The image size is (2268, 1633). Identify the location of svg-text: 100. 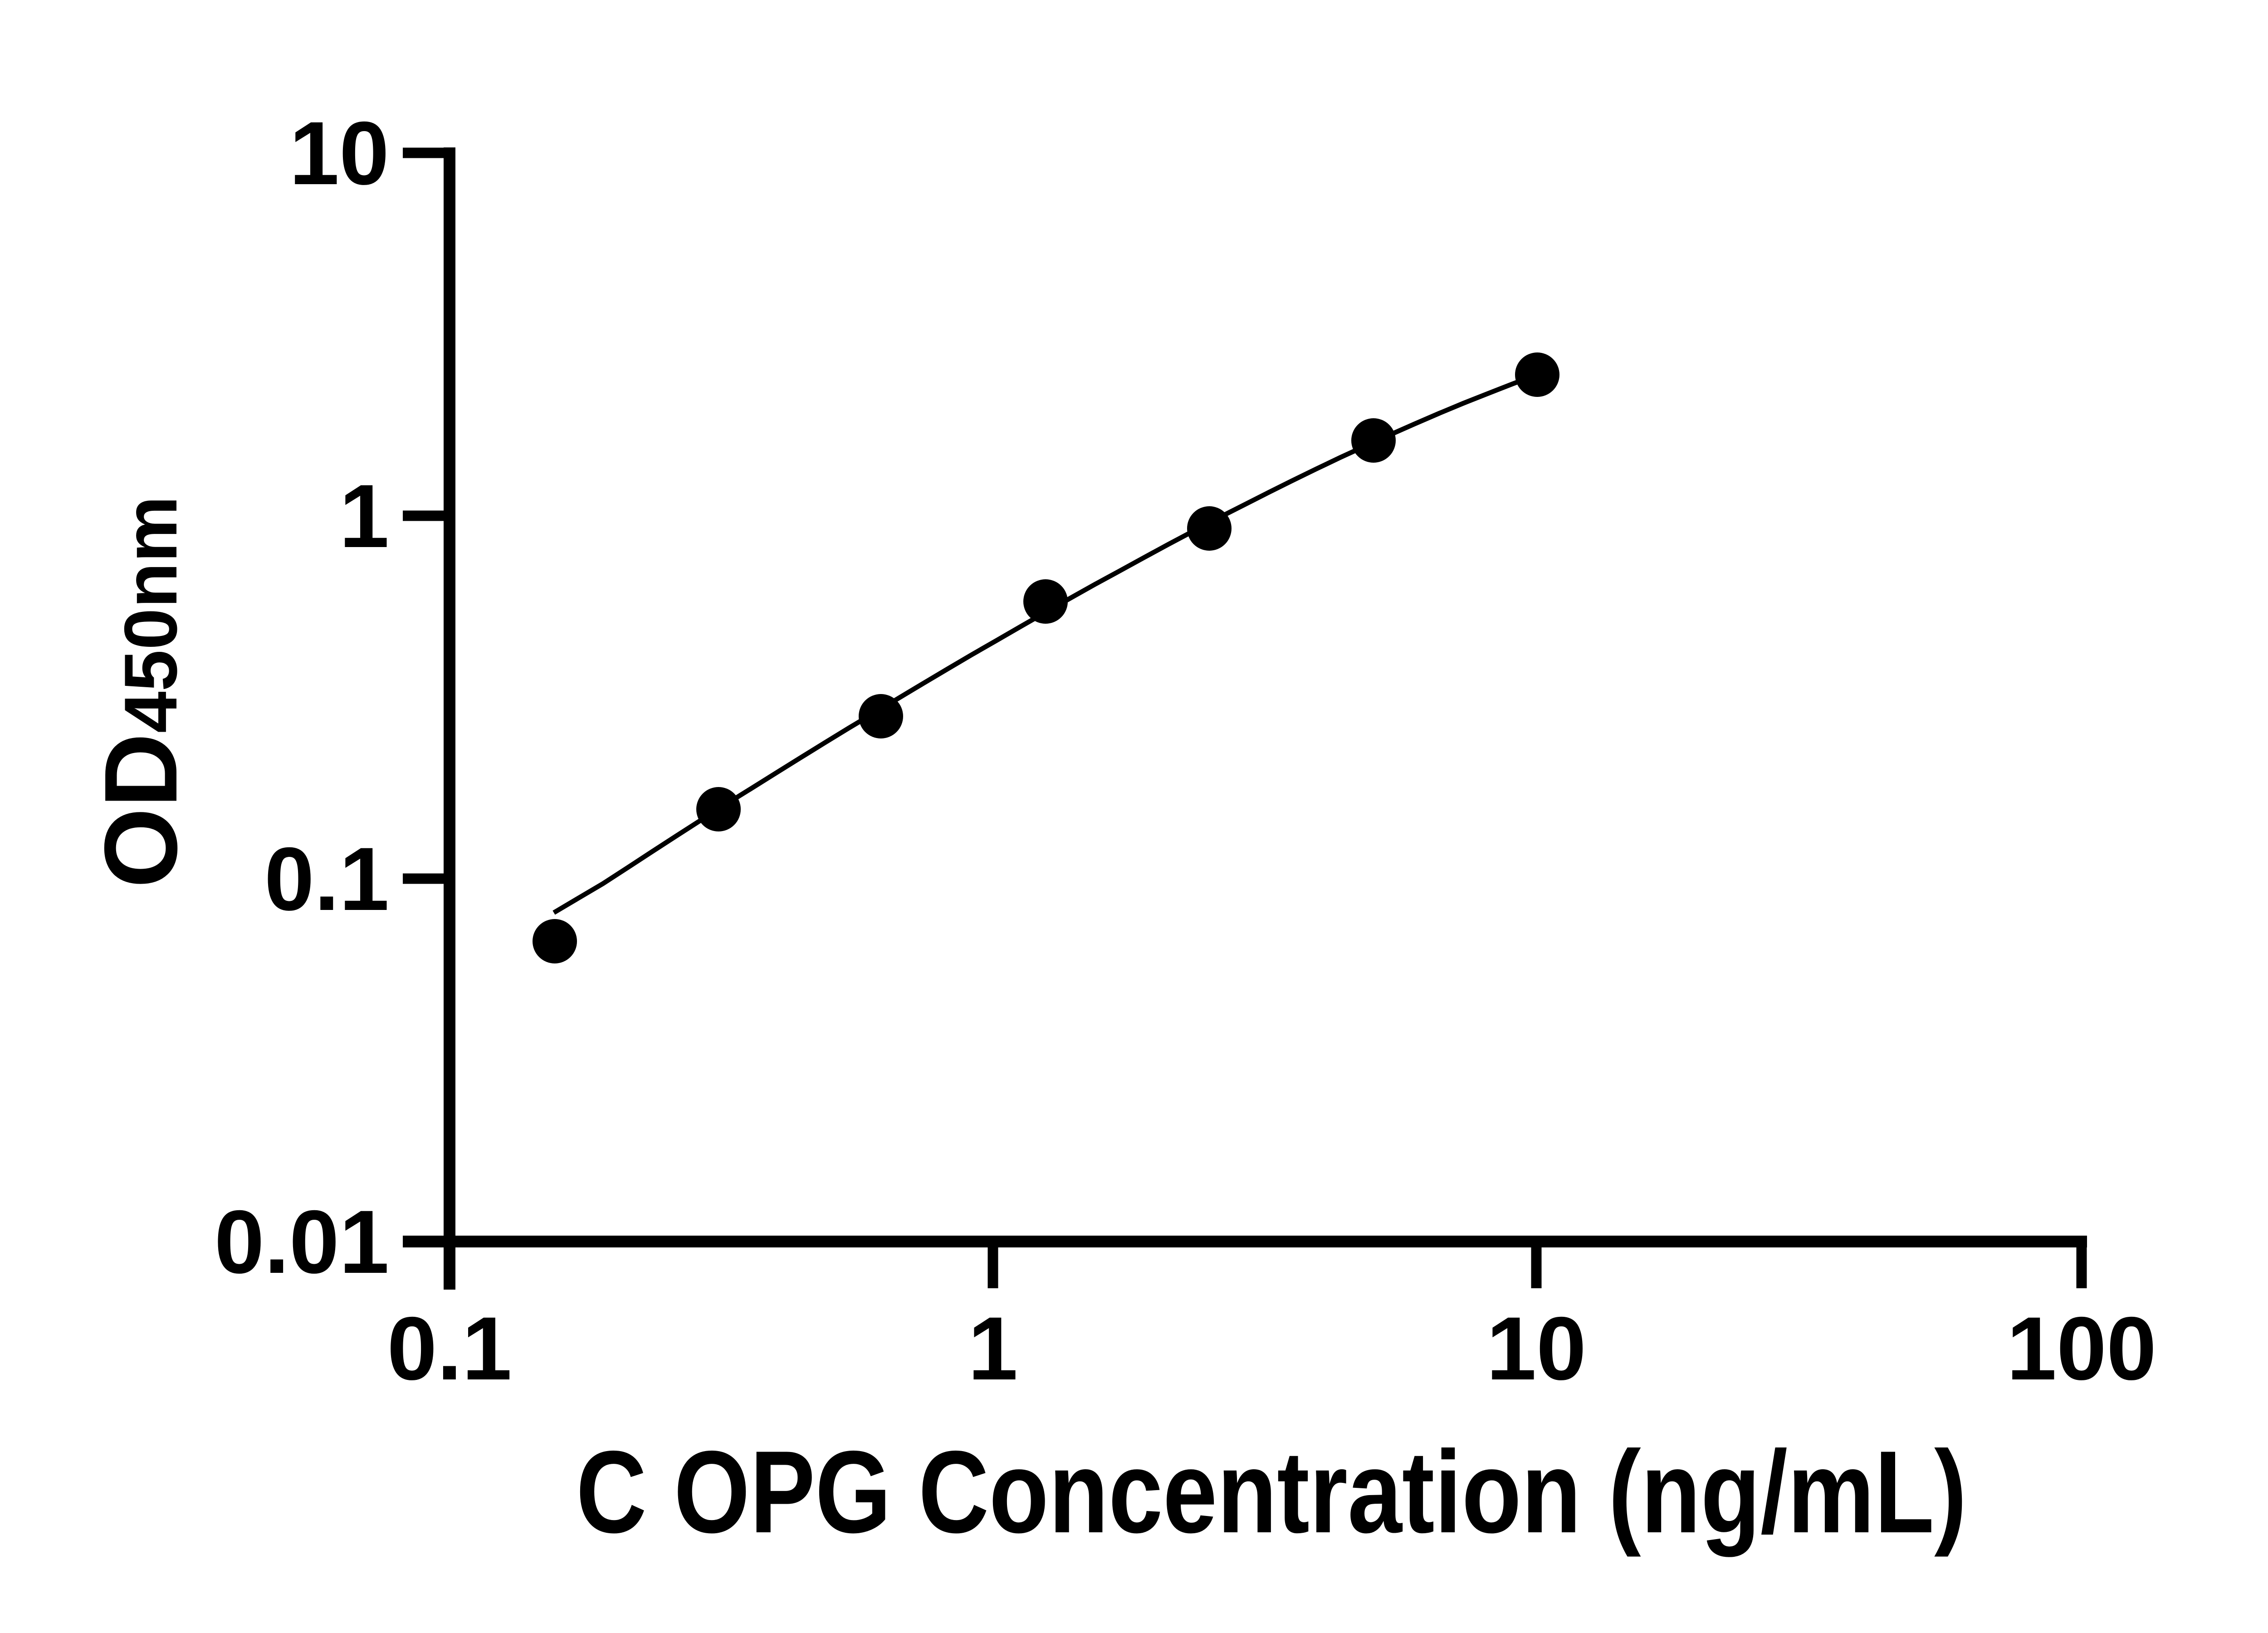
(2081, 1348).